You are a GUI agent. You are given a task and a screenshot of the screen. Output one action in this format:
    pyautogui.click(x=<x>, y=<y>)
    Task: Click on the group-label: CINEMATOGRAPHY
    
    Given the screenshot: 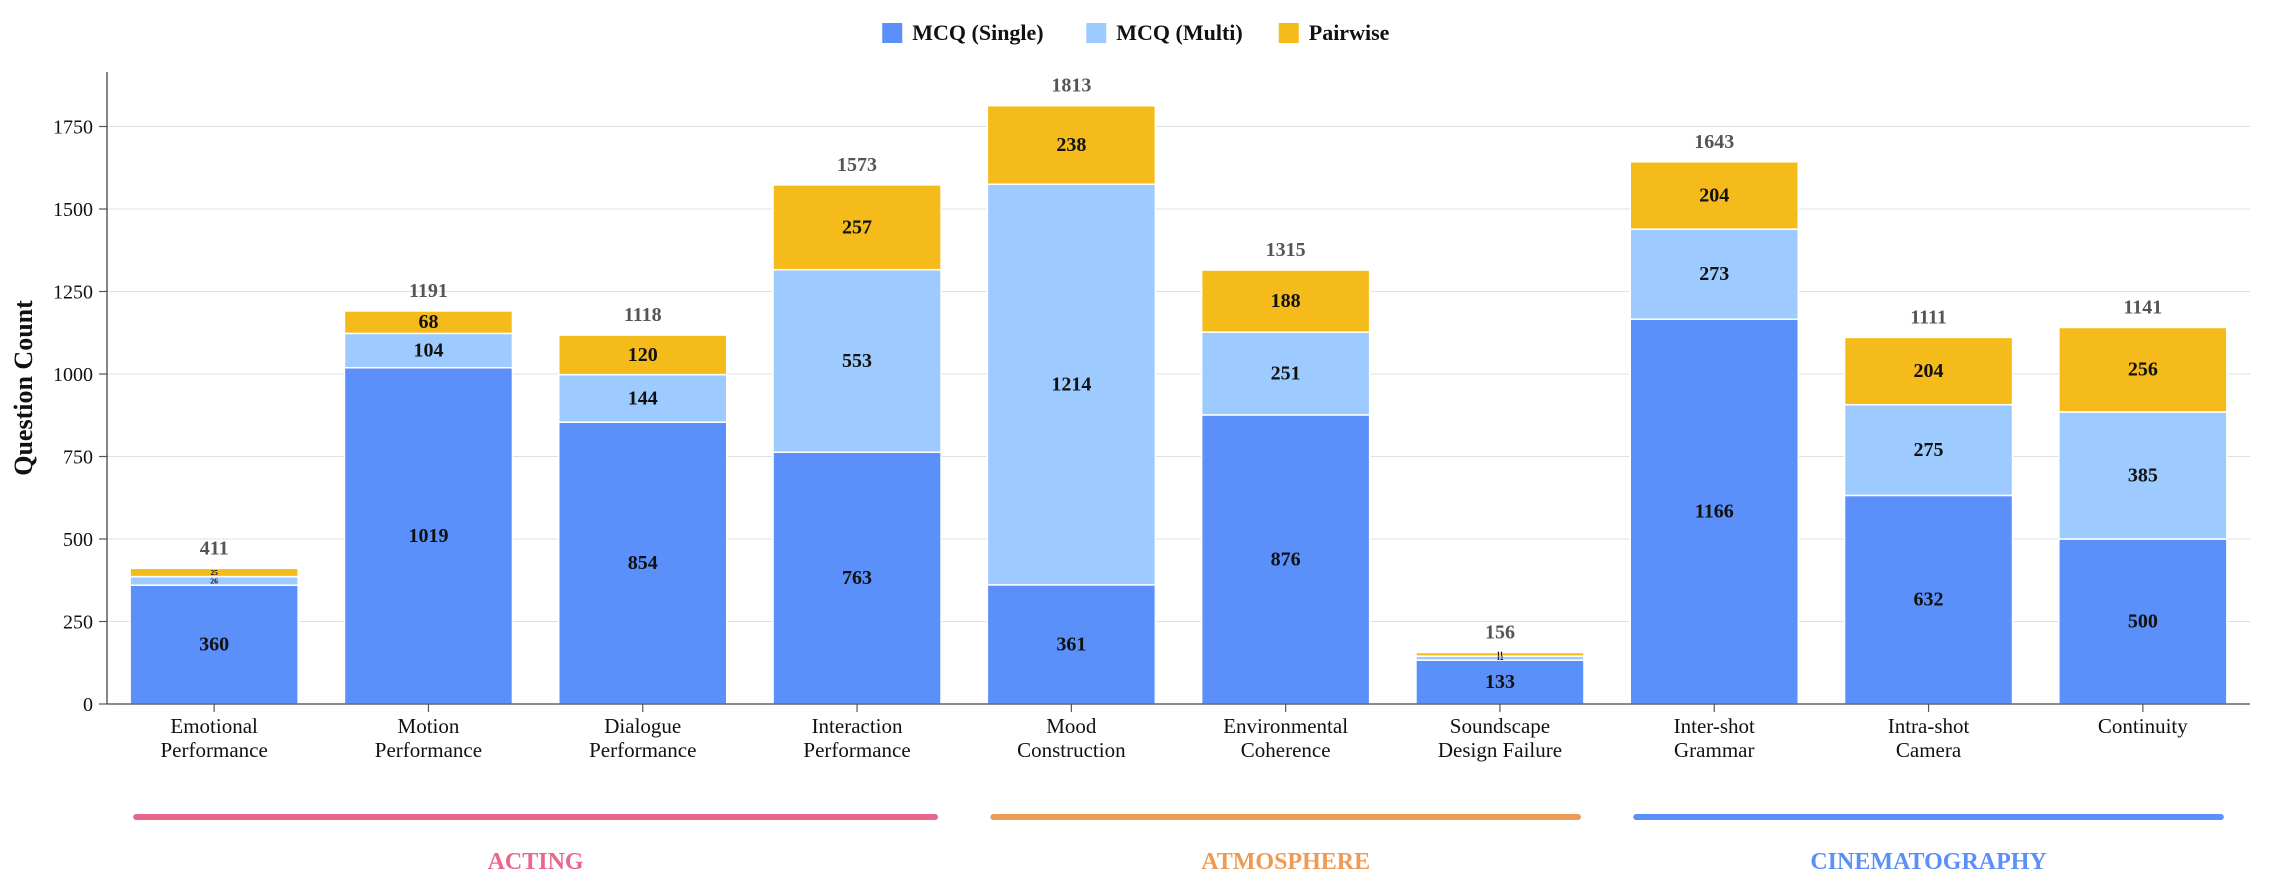 What is the action you would take?
    pyautogui.click(x=1928, y=862)
    